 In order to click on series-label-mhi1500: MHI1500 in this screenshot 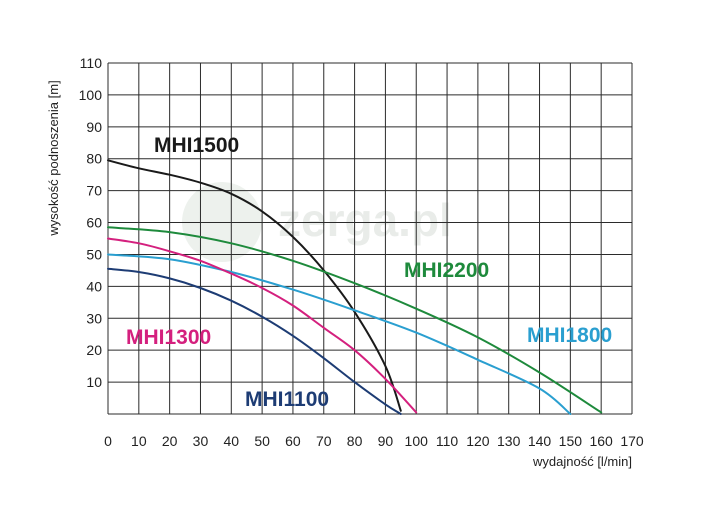, I will do `click(196, 145)`.